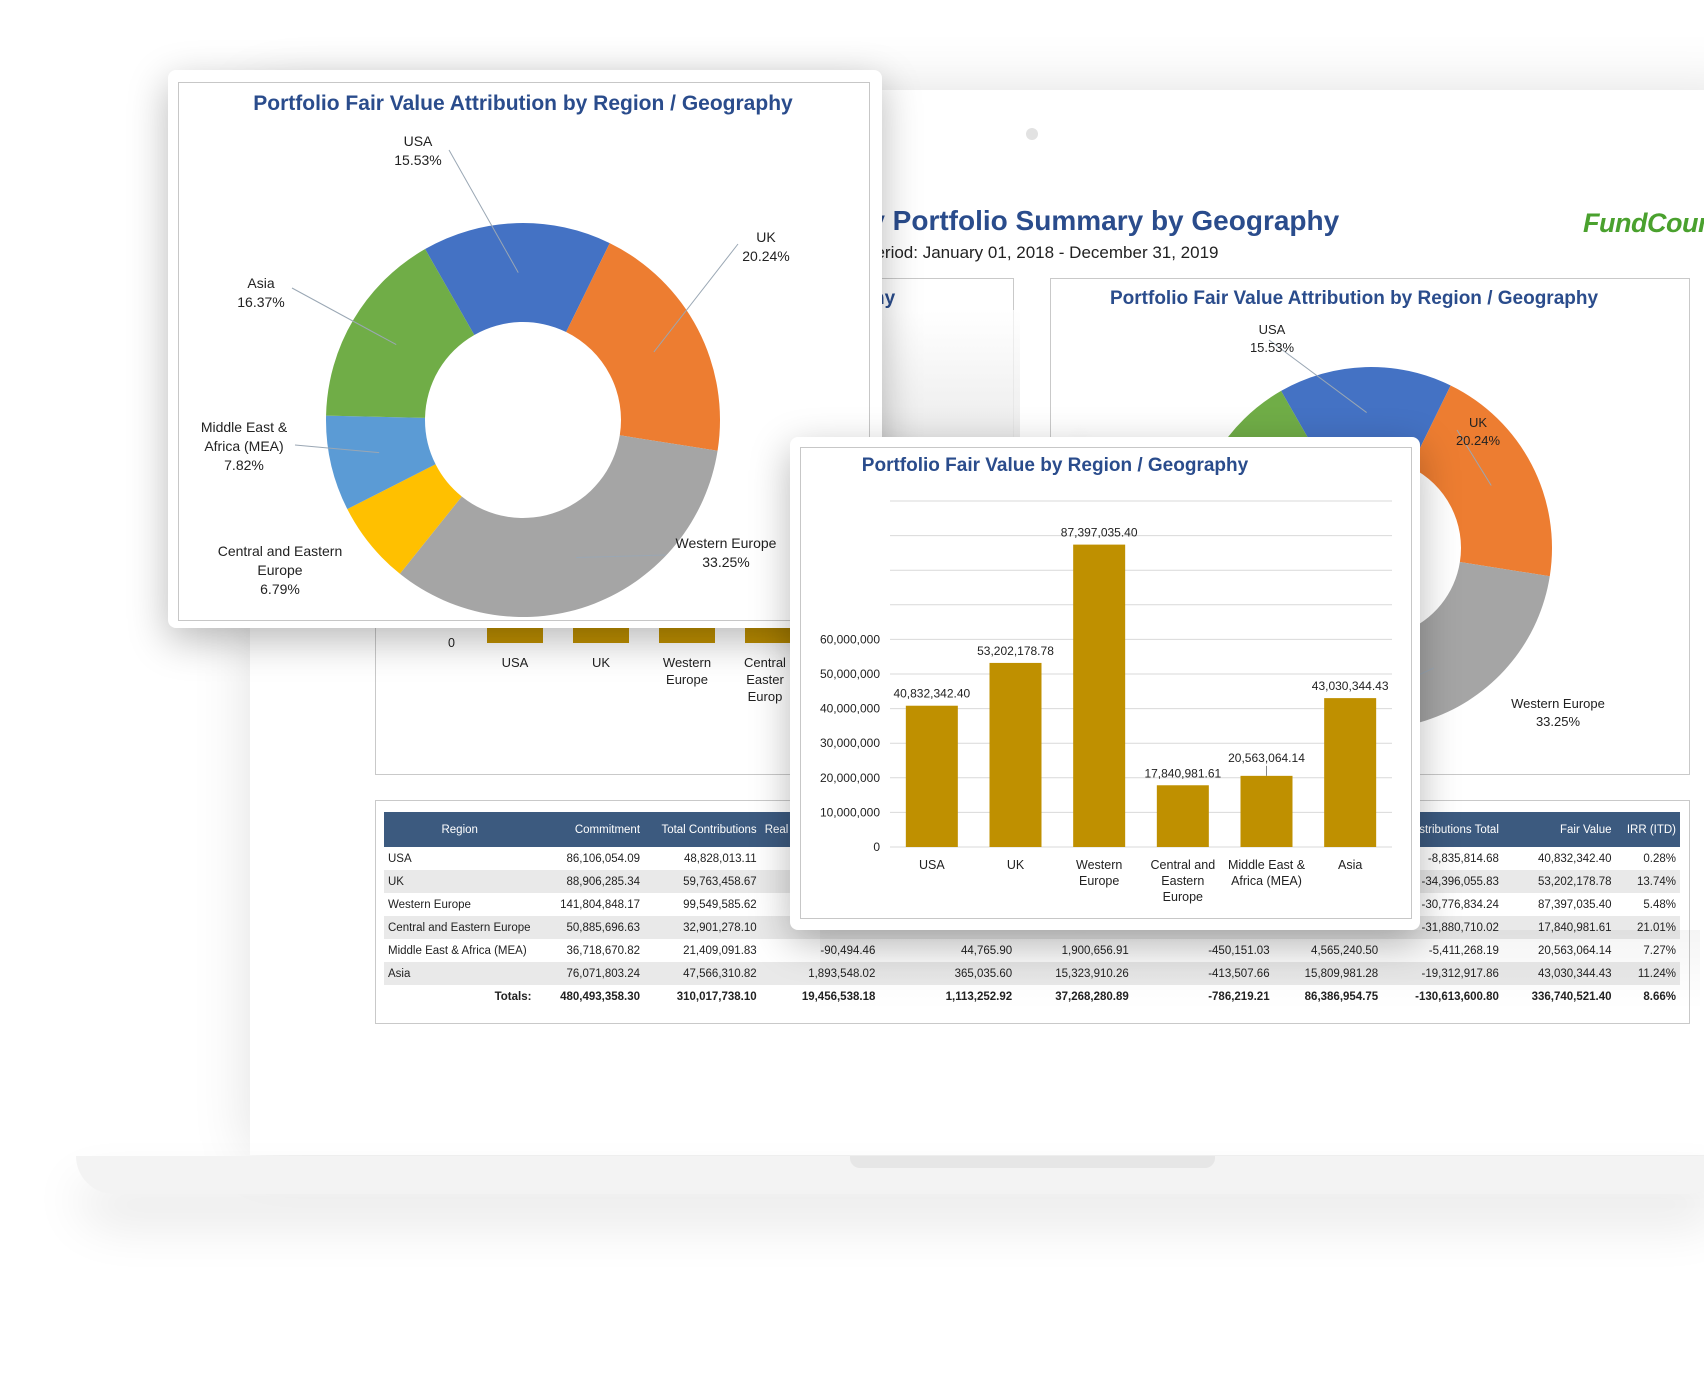 The width and height of the screenshot is (1704, 1392). I want to click on table-cell: -786,219.21, so click(1203, 996).